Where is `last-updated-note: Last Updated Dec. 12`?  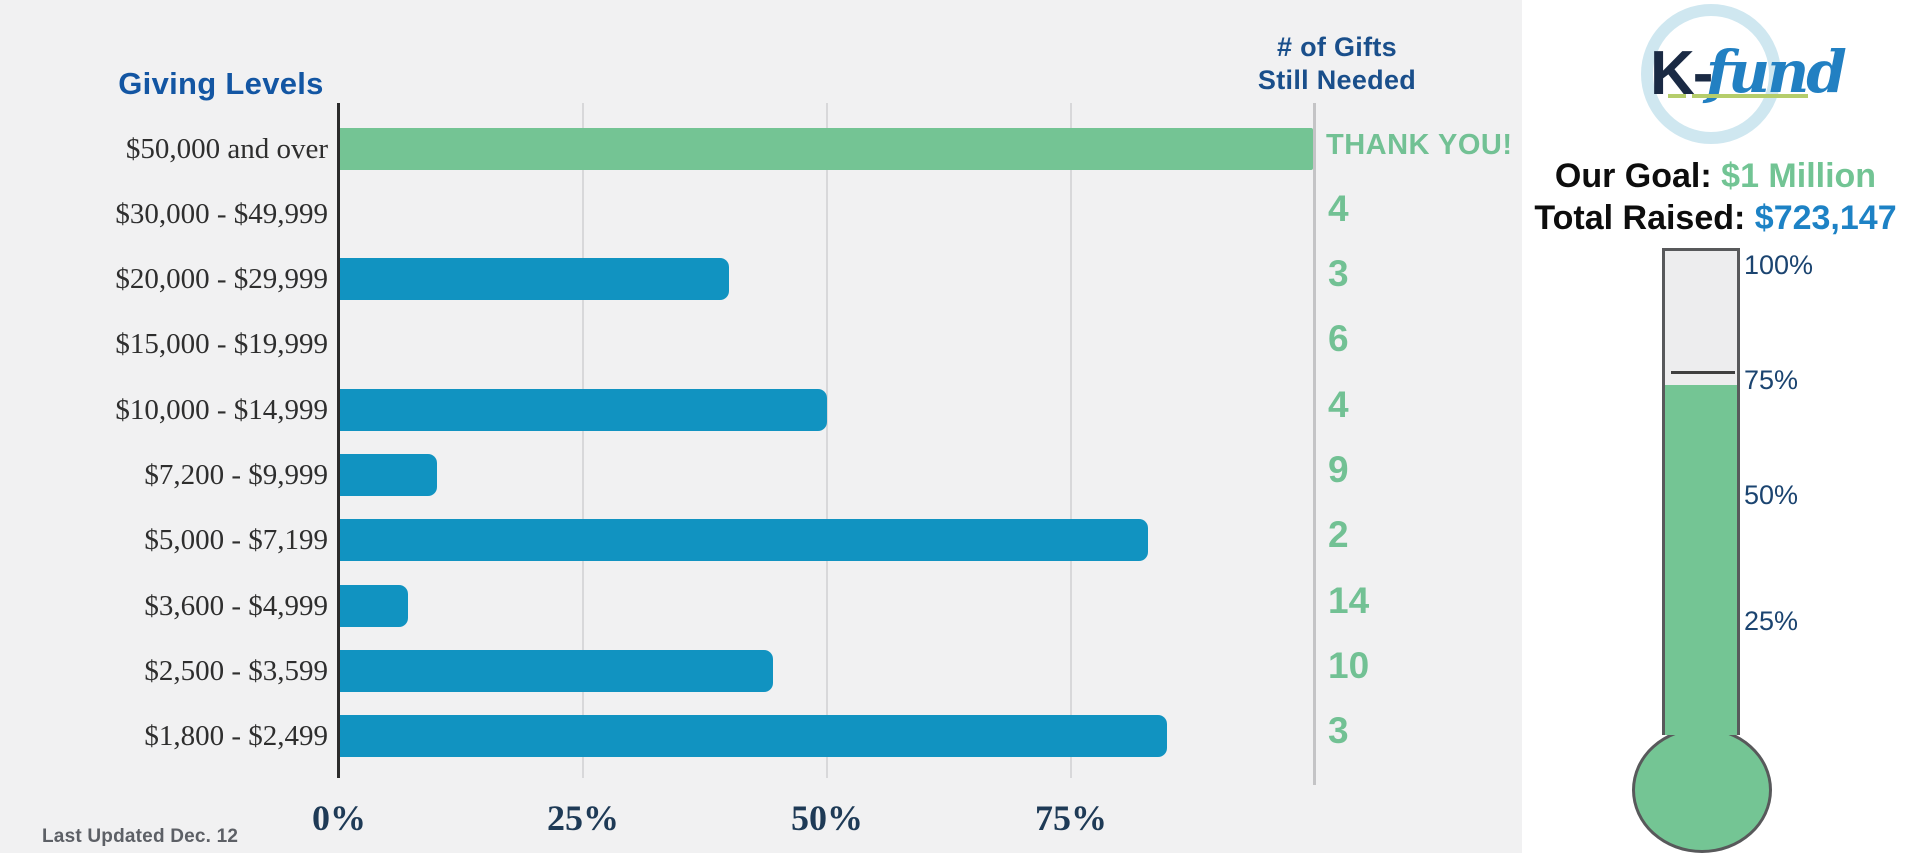
last-updated-note: Last Updated Dec. 12 is located at coordinates (140, 836).